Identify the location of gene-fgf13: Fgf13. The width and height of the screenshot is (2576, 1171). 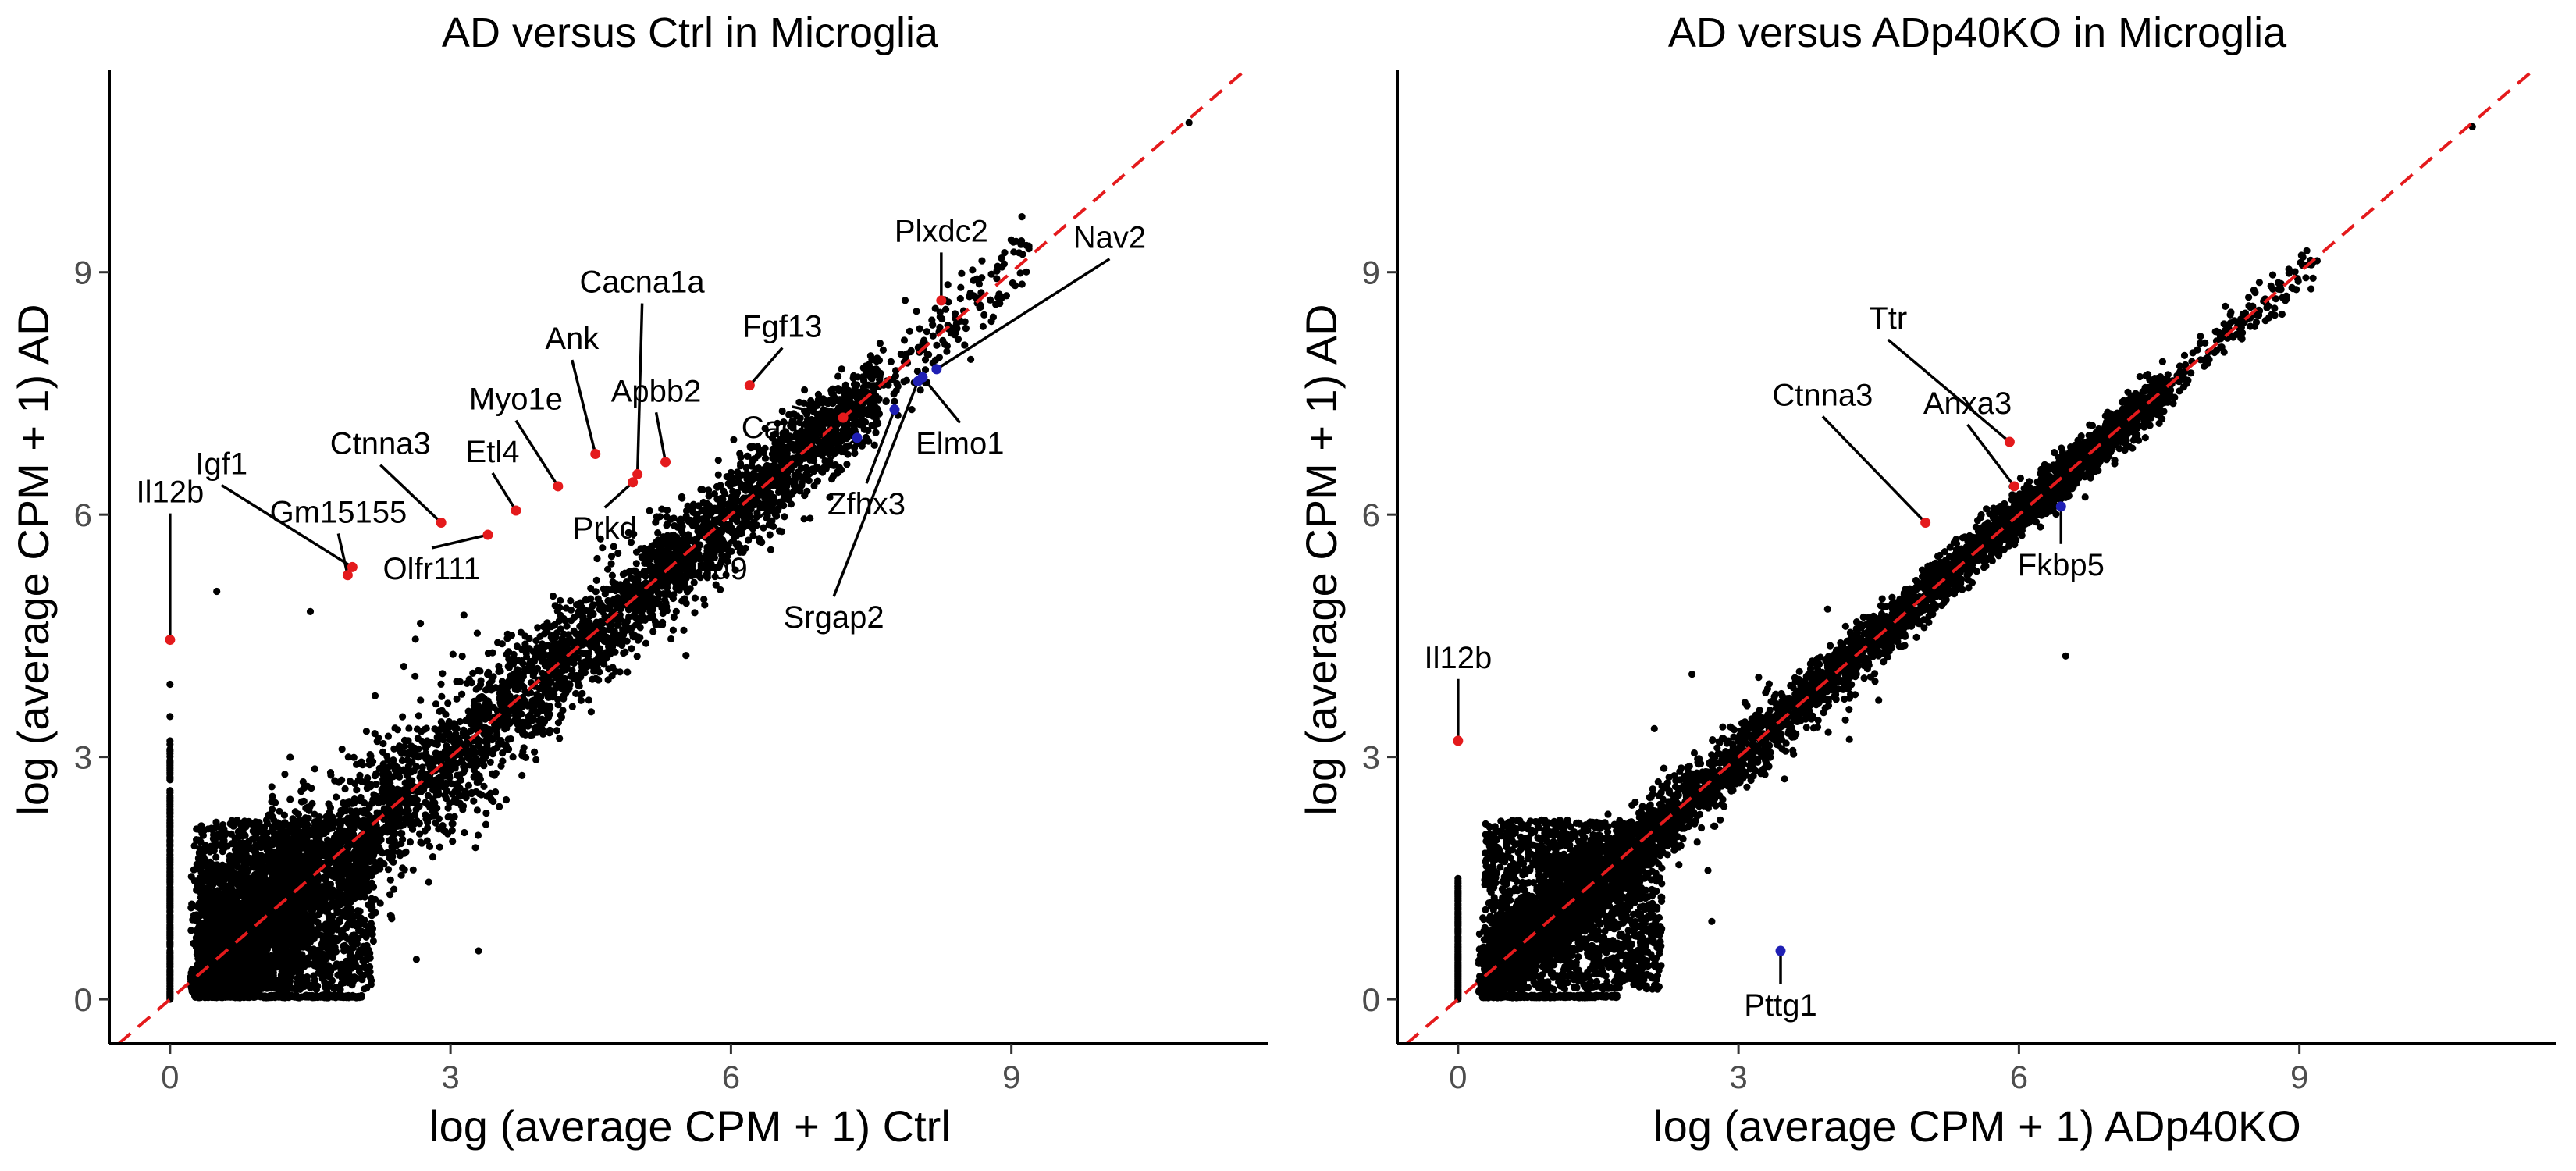
(782, 350).